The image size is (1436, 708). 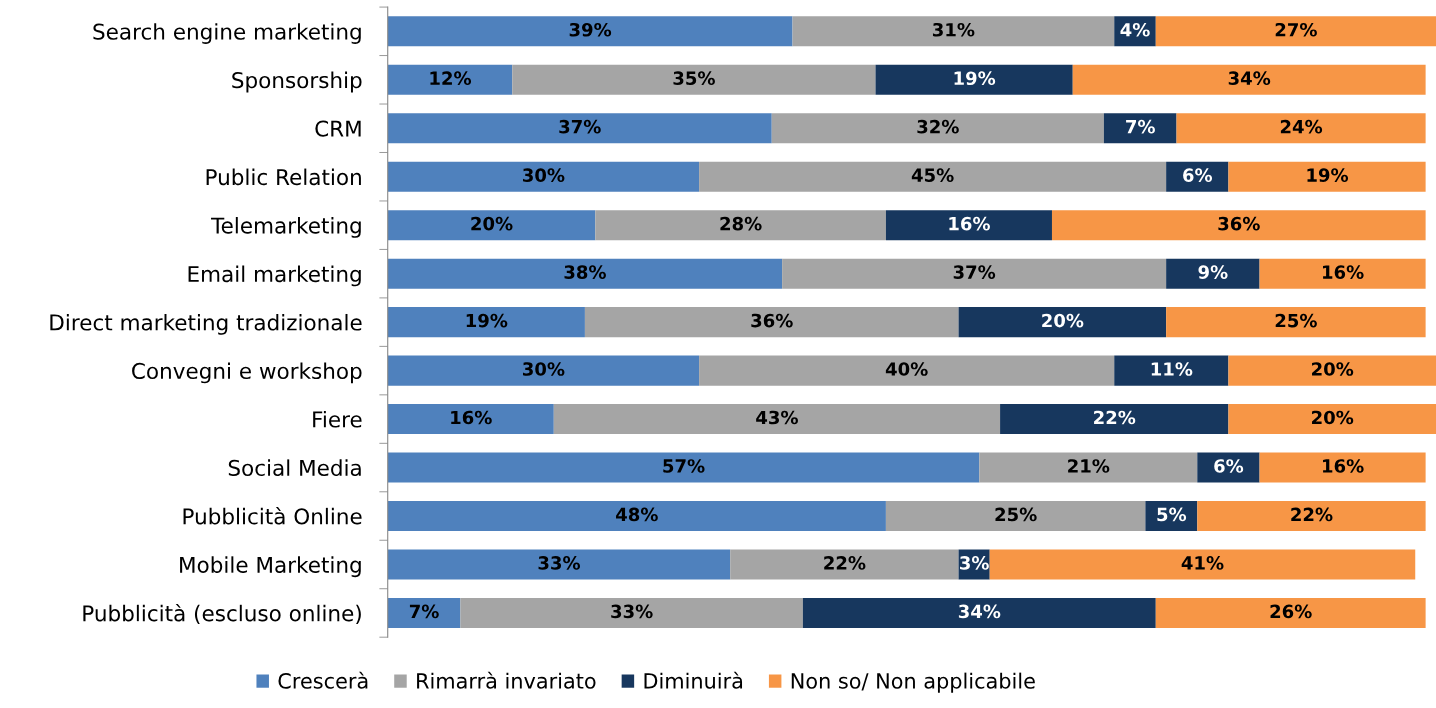 I want to click on y-tick-label: Pubblicità Online, so click(x=272, y=515).